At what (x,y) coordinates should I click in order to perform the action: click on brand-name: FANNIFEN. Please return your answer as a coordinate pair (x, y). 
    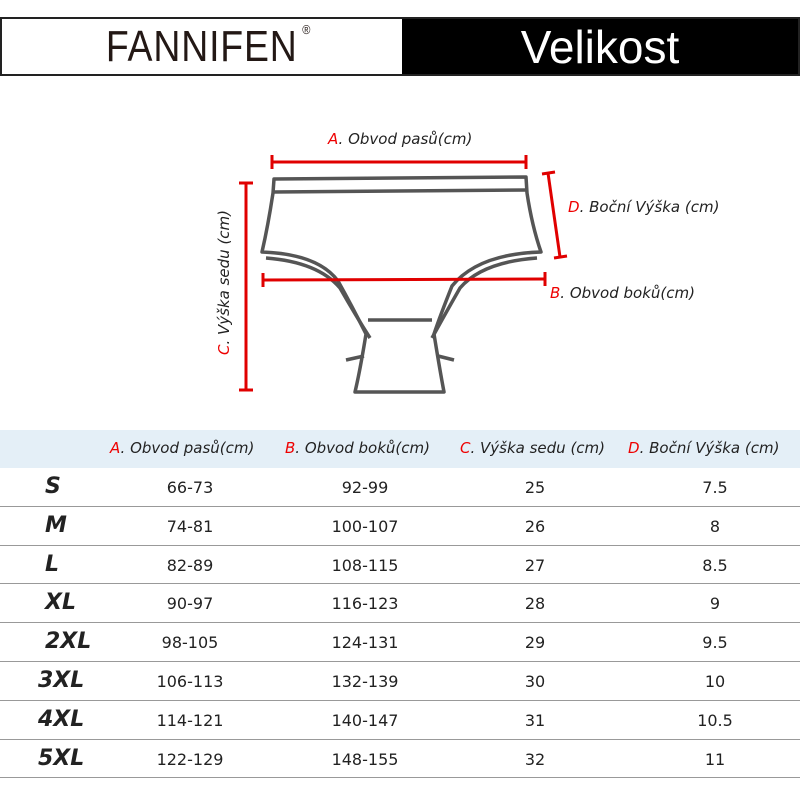
    Looking at the image, I should click on (202, 46).